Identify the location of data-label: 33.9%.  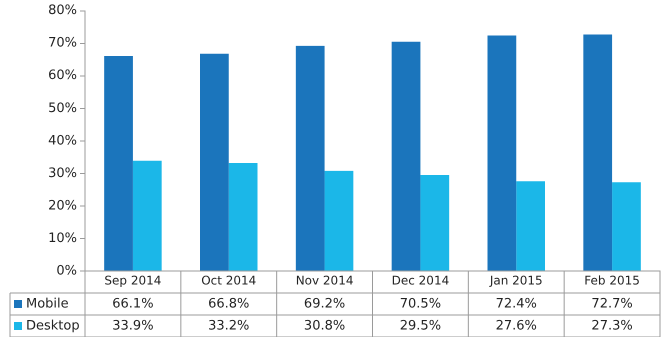
(133, 326).